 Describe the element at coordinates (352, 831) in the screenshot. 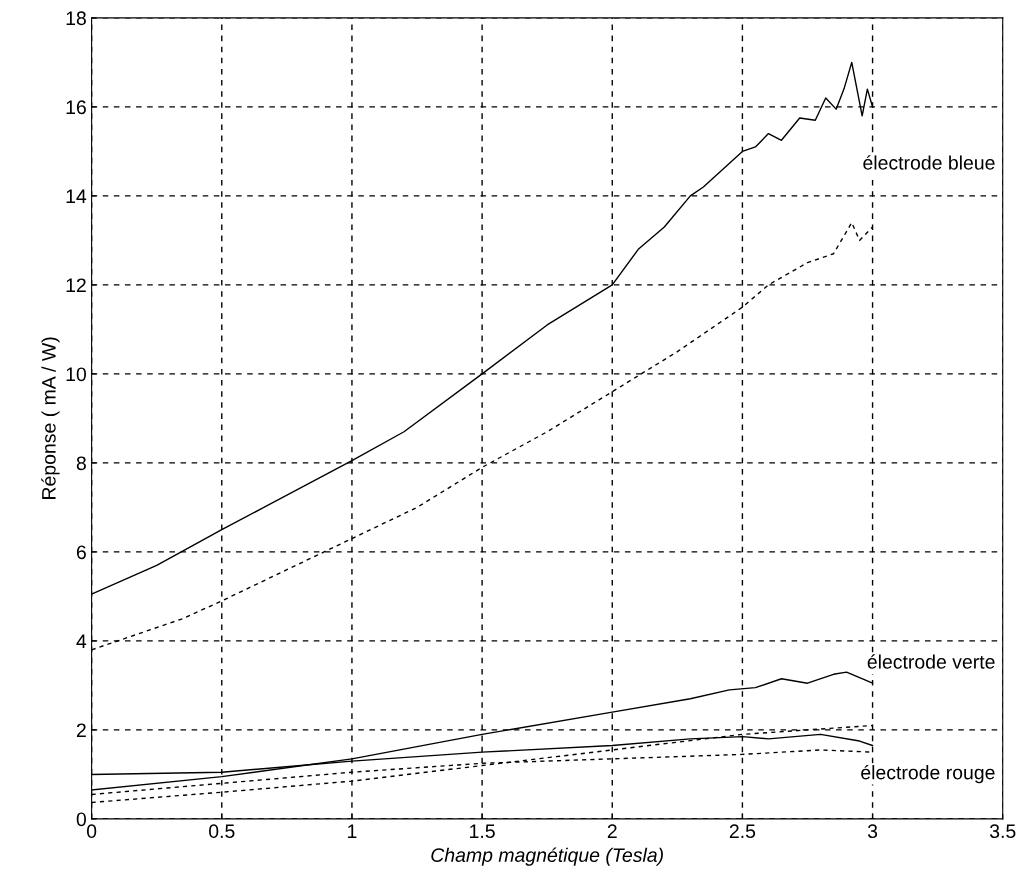

I see `x-tick-label: 1` at that location.